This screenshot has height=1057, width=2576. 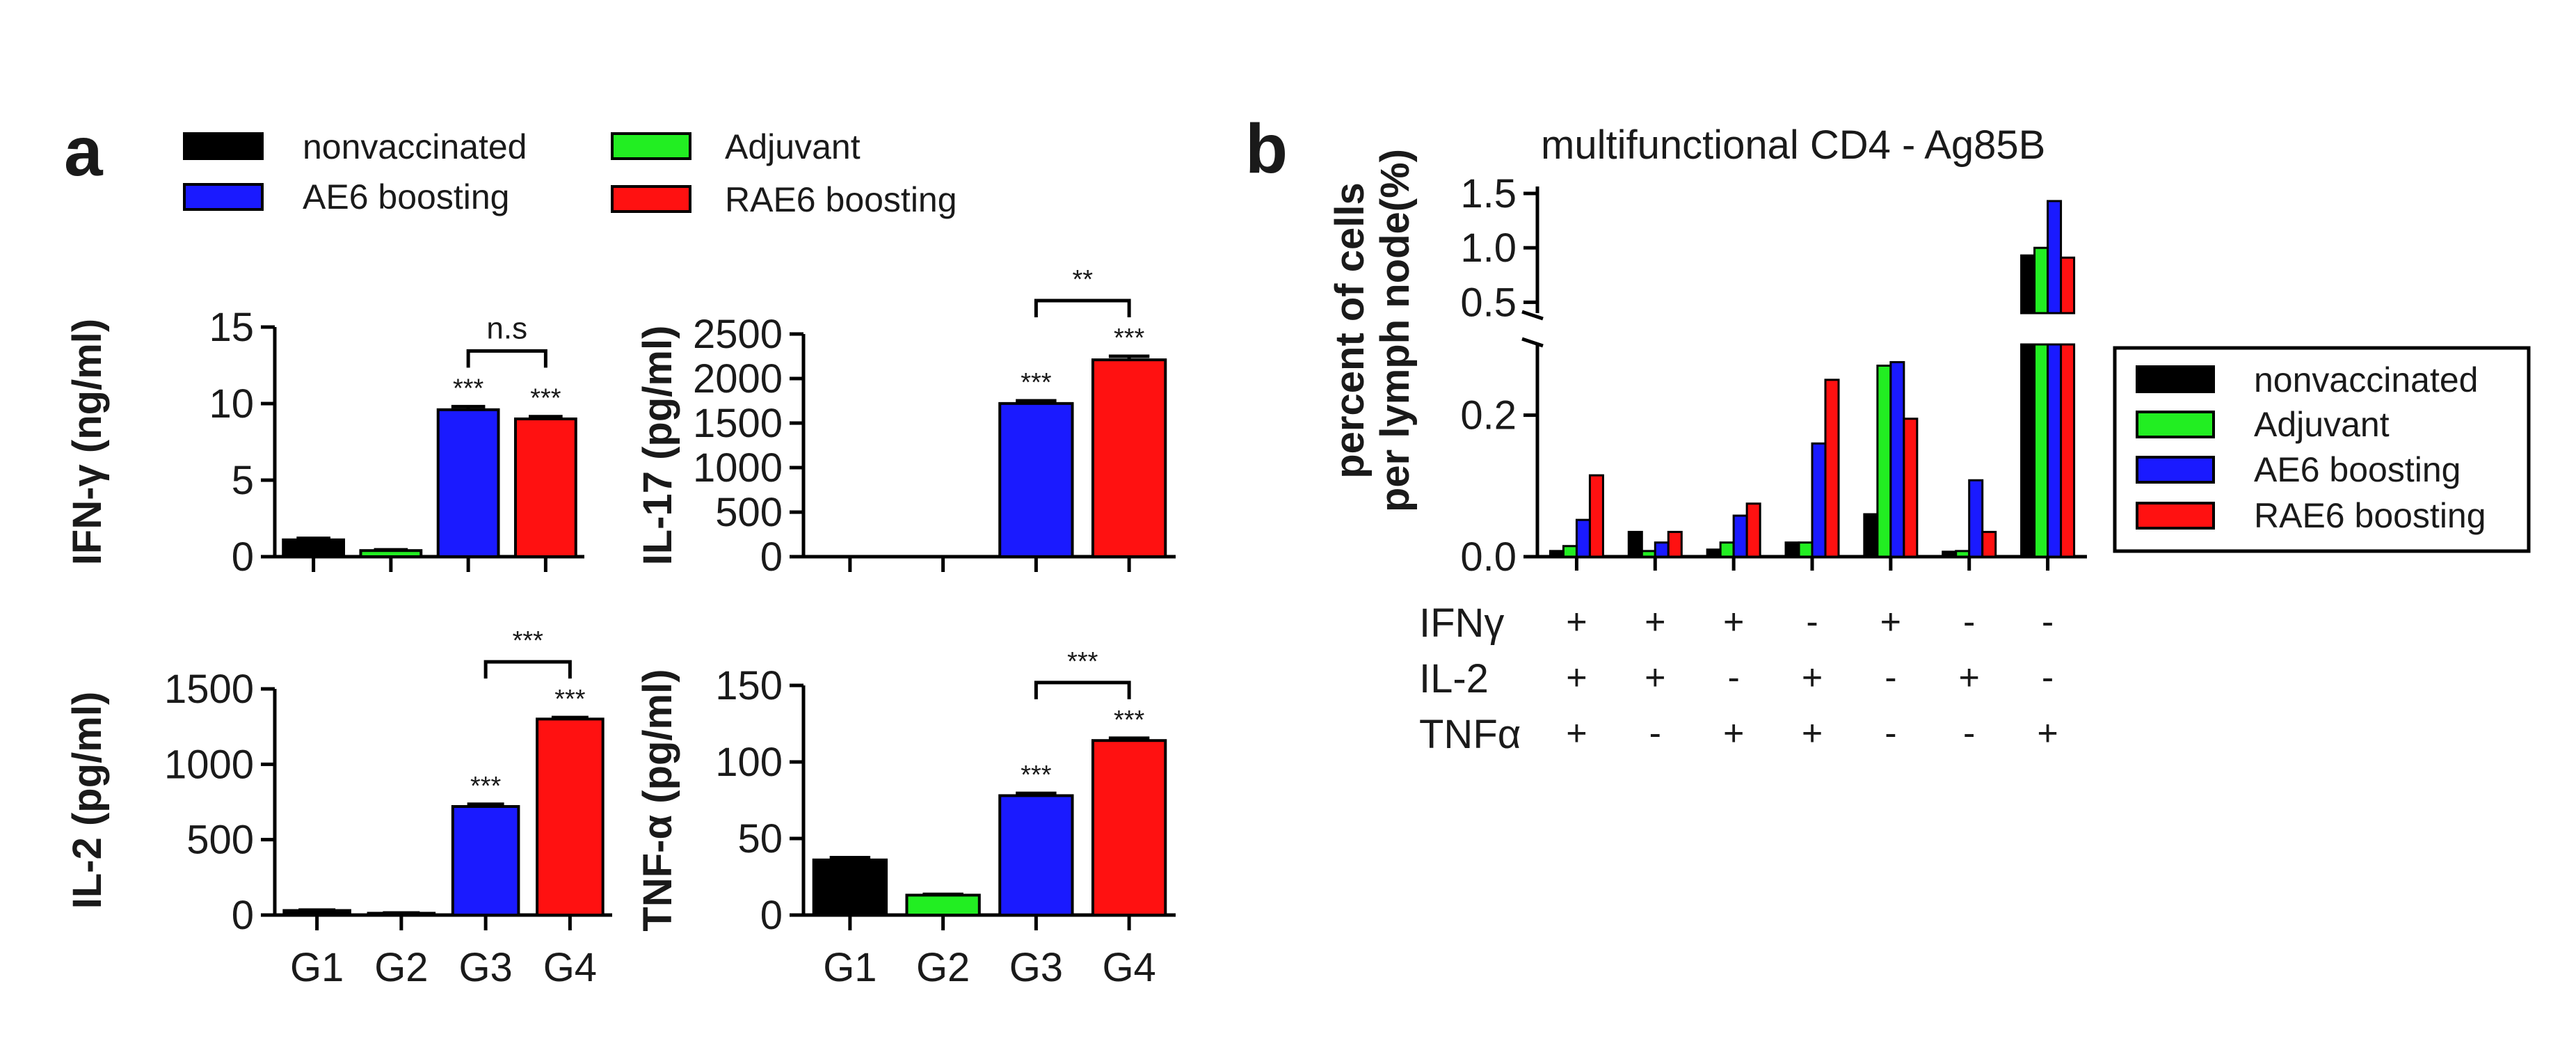 I want to click on tnfa-y-tick-label: 50, so click(x=760, y=838).